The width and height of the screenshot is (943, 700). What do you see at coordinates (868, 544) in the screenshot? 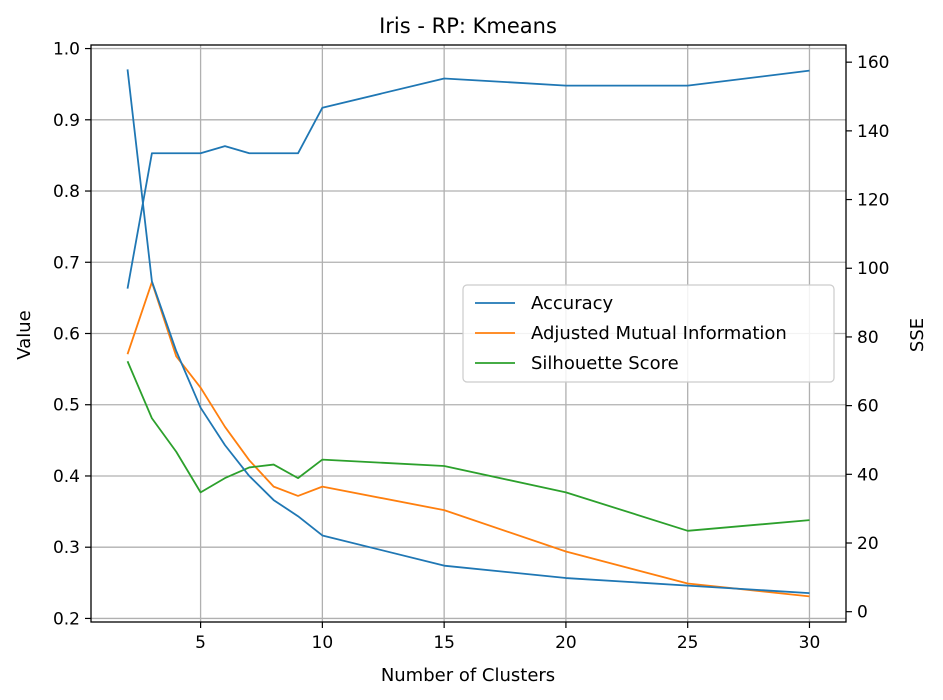
I see `y2-tick-label: 20` at bounding box center [868, 544].